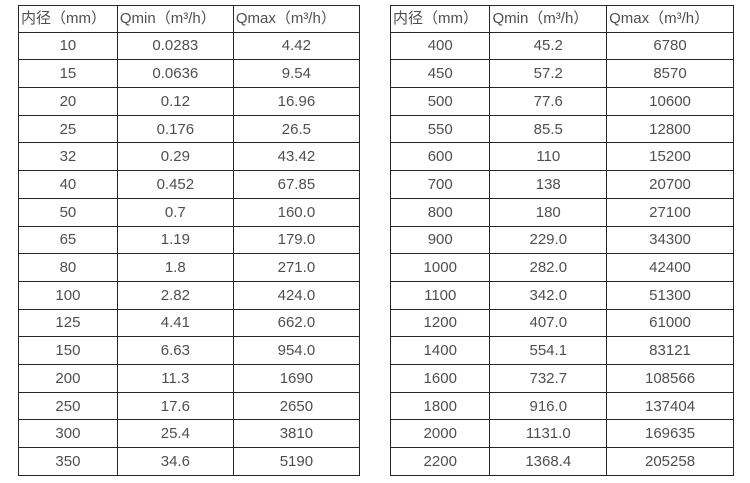 This screenshot has width=750, height=483. What do you see at coordinates (440, 406) in the screenshot?
I see `table-cell: 1800` at bounding box center [440, 406].